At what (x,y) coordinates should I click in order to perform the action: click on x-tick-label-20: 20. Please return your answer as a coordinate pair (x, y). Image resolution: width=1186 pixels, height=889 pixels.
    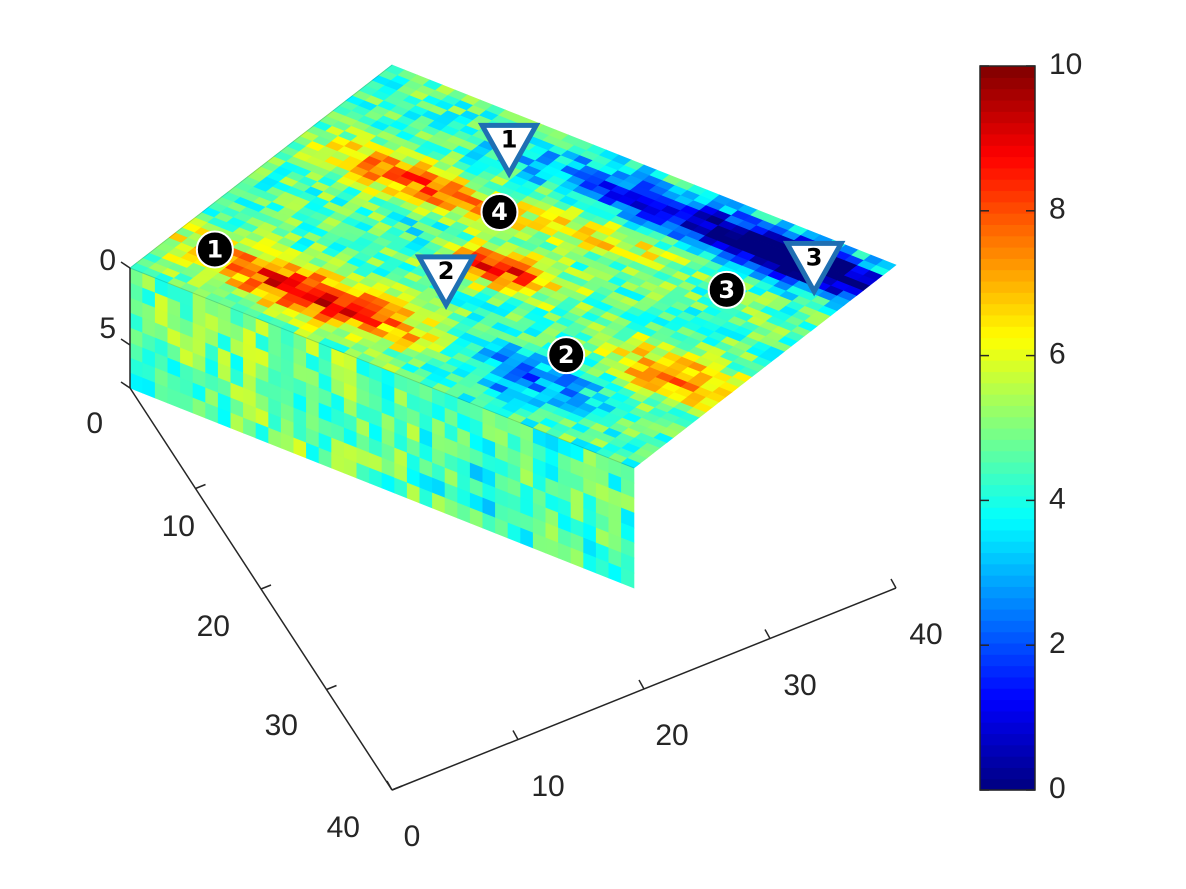
    Looking at the image, I should click on (671, 735).